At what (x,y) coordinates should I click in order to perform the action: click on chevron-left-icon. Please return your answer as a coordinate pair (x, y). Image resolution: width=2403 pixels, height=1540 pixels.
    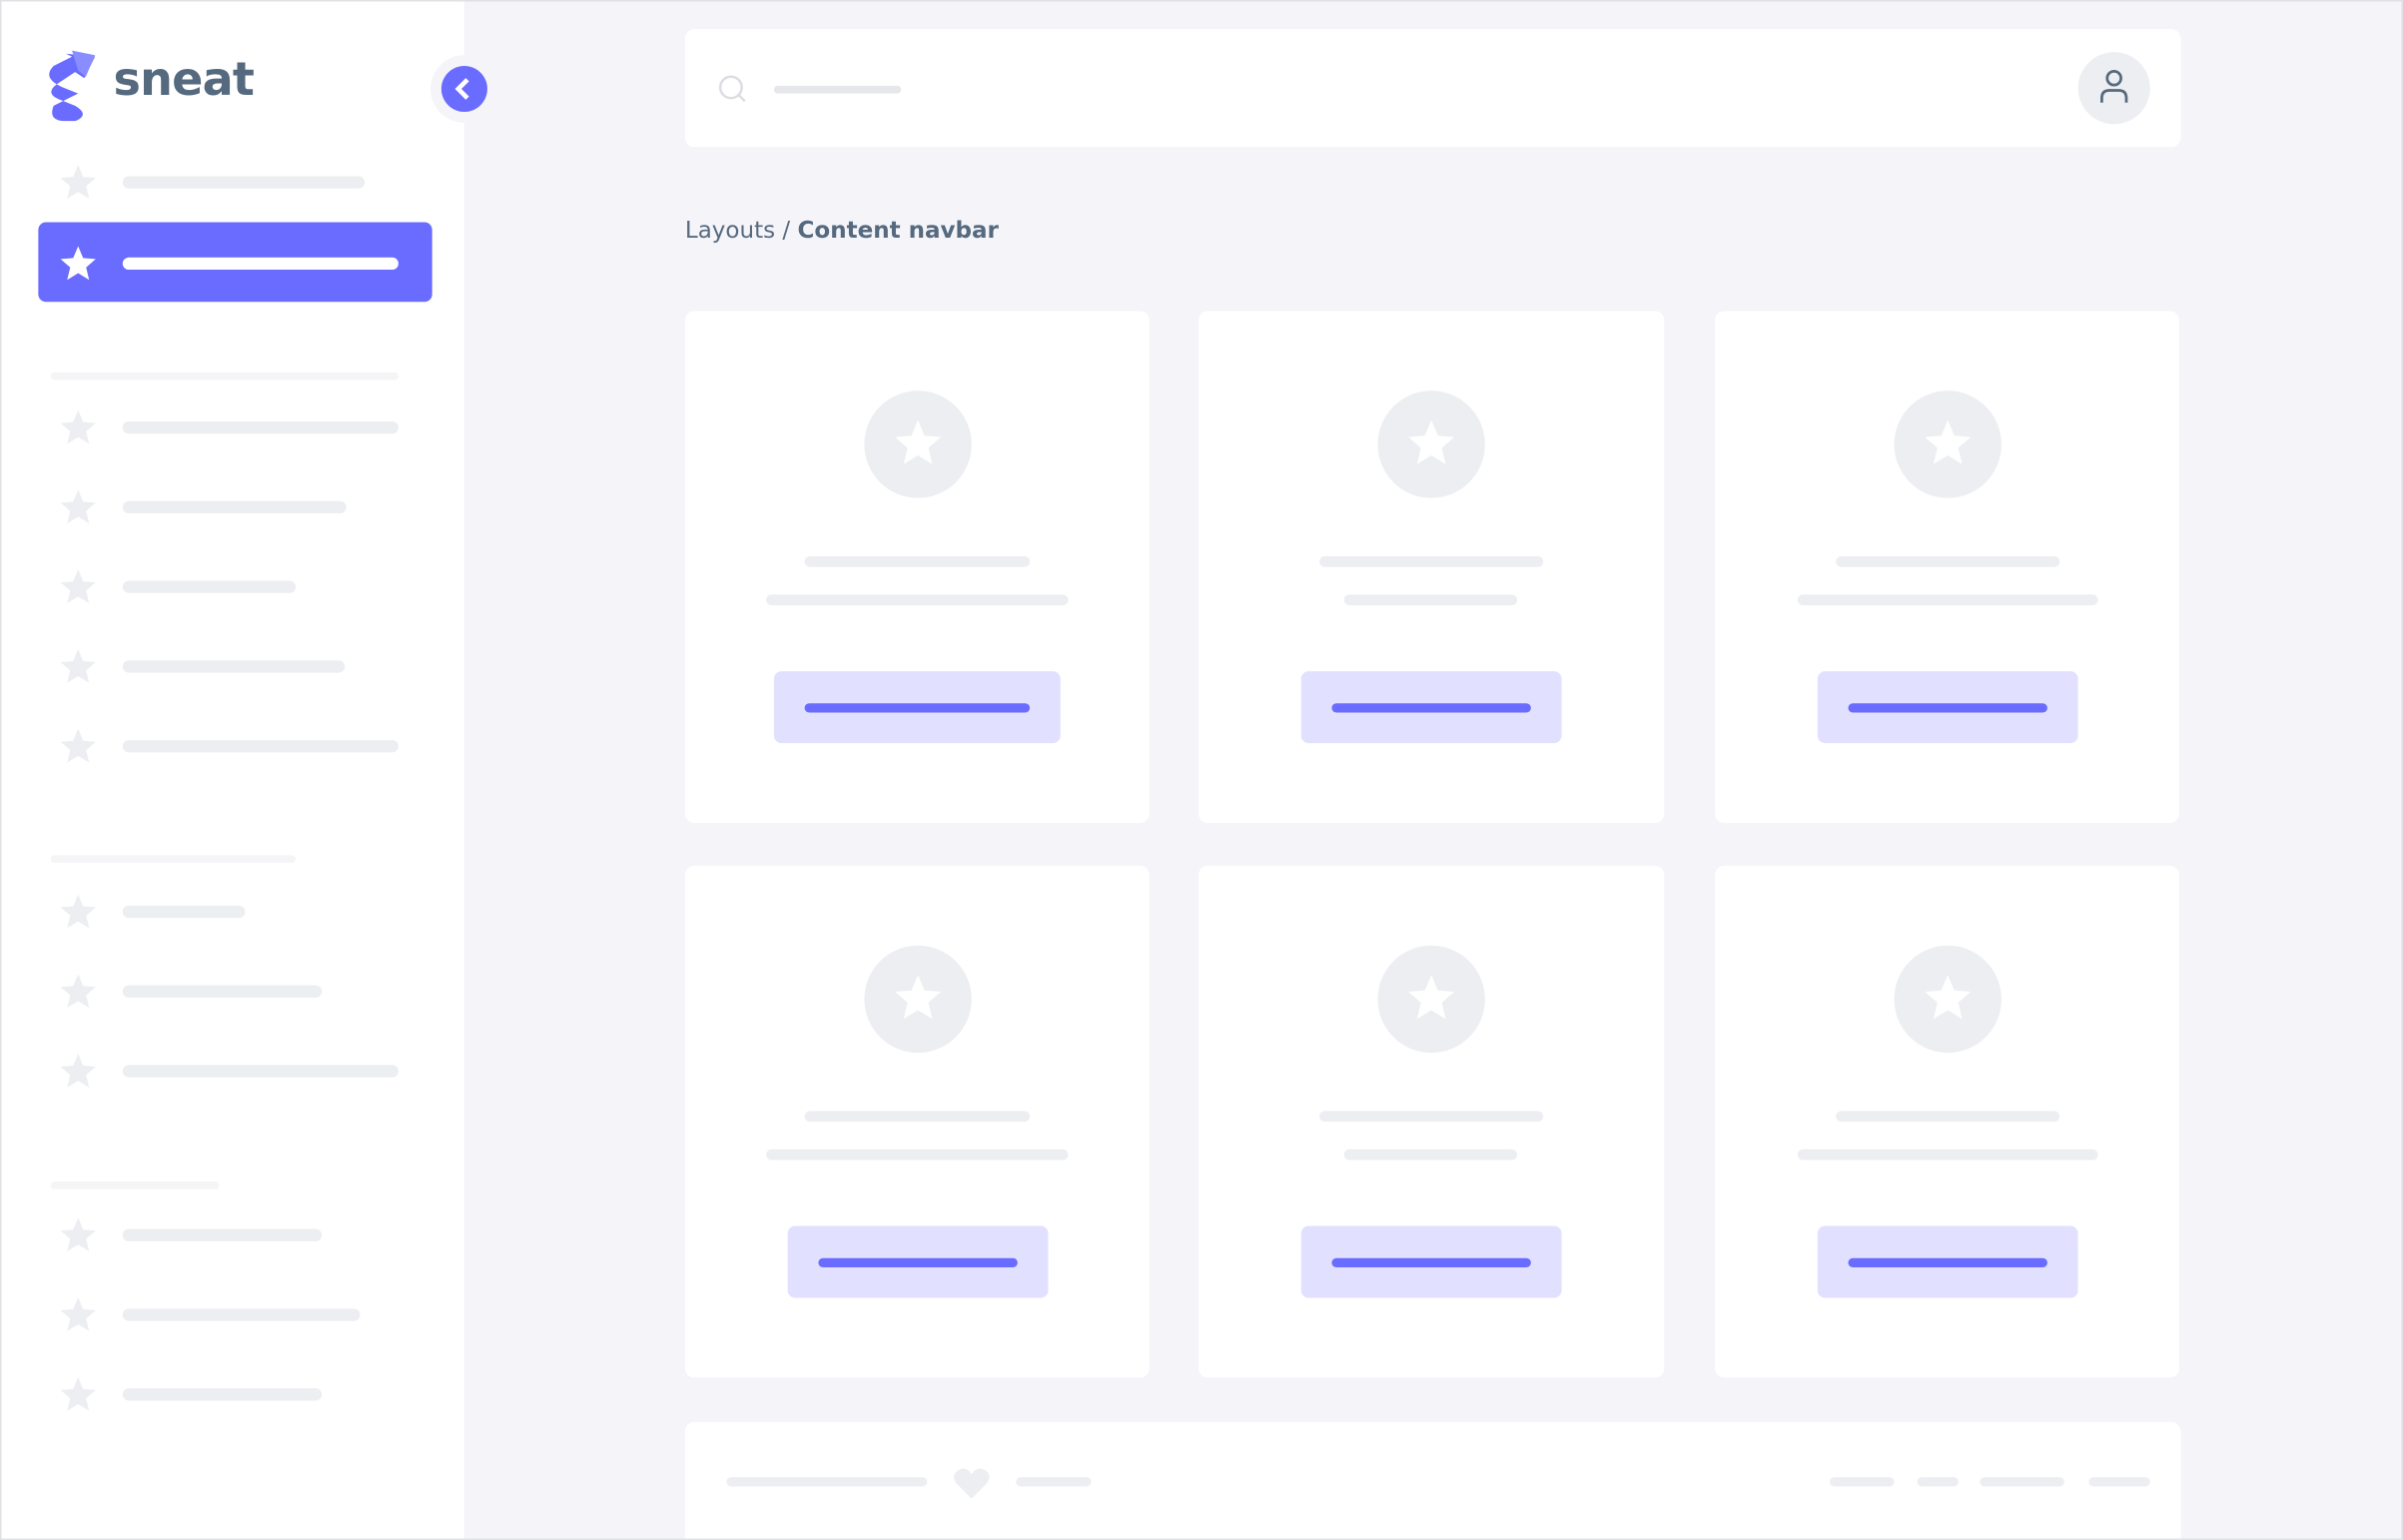
    Looking at the image, I should click on (461, 89).